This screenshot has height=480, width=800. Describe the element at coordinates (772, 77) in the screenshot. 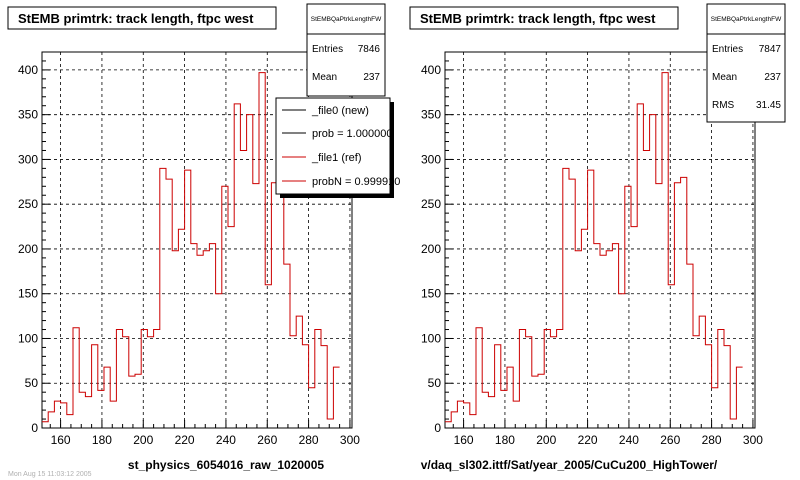

I see `right-stats-mean-value: 237` at that location.